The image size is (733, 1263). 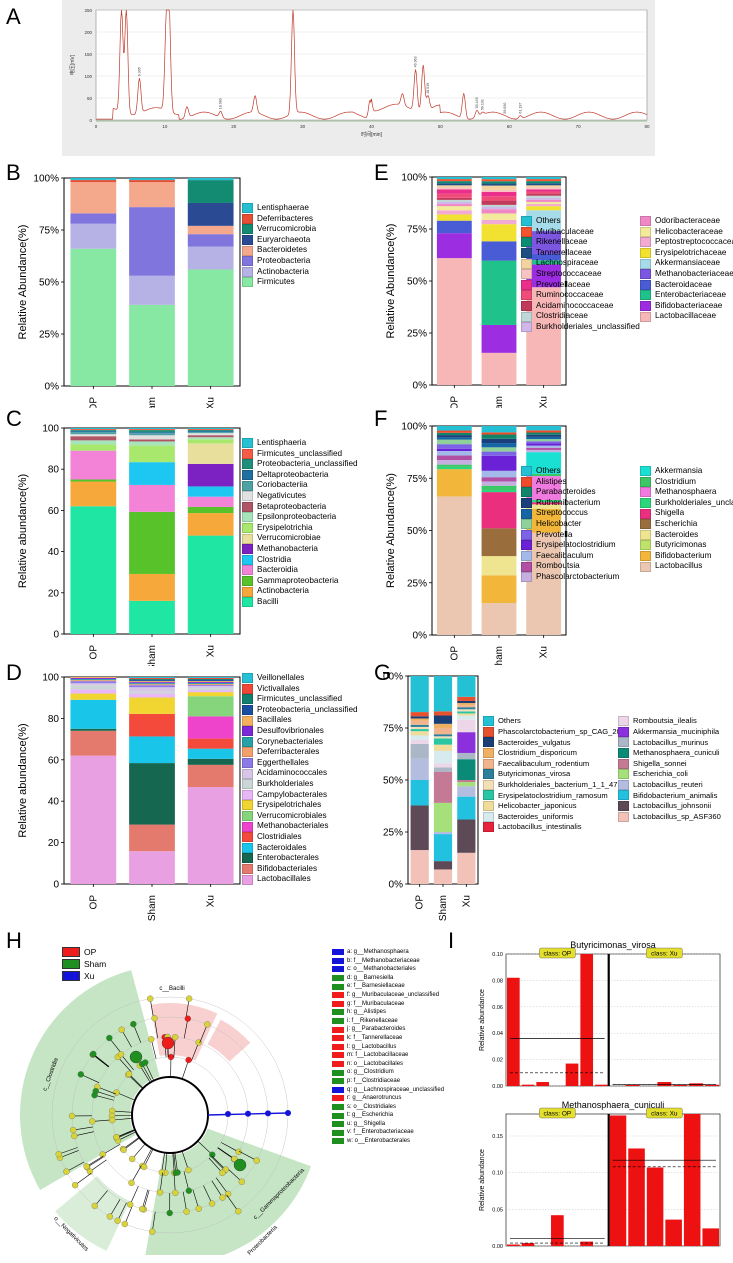 I want to click on legend-item: Lactobacillus_intestinalis, so click(x=554, y=827).